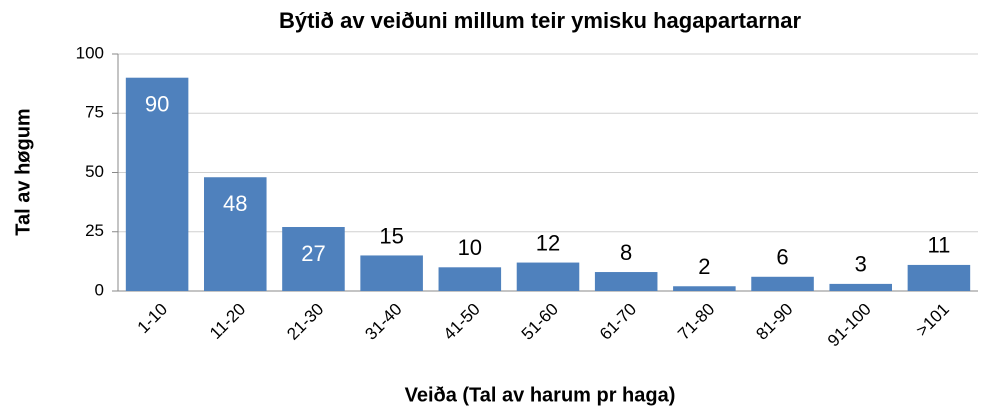 This screenshot has width=984, height=414. What do you see at coordinates (462, 322) in the screenshot?
I see `x-tick-label: 41-50` at bounding box center [462, 322].